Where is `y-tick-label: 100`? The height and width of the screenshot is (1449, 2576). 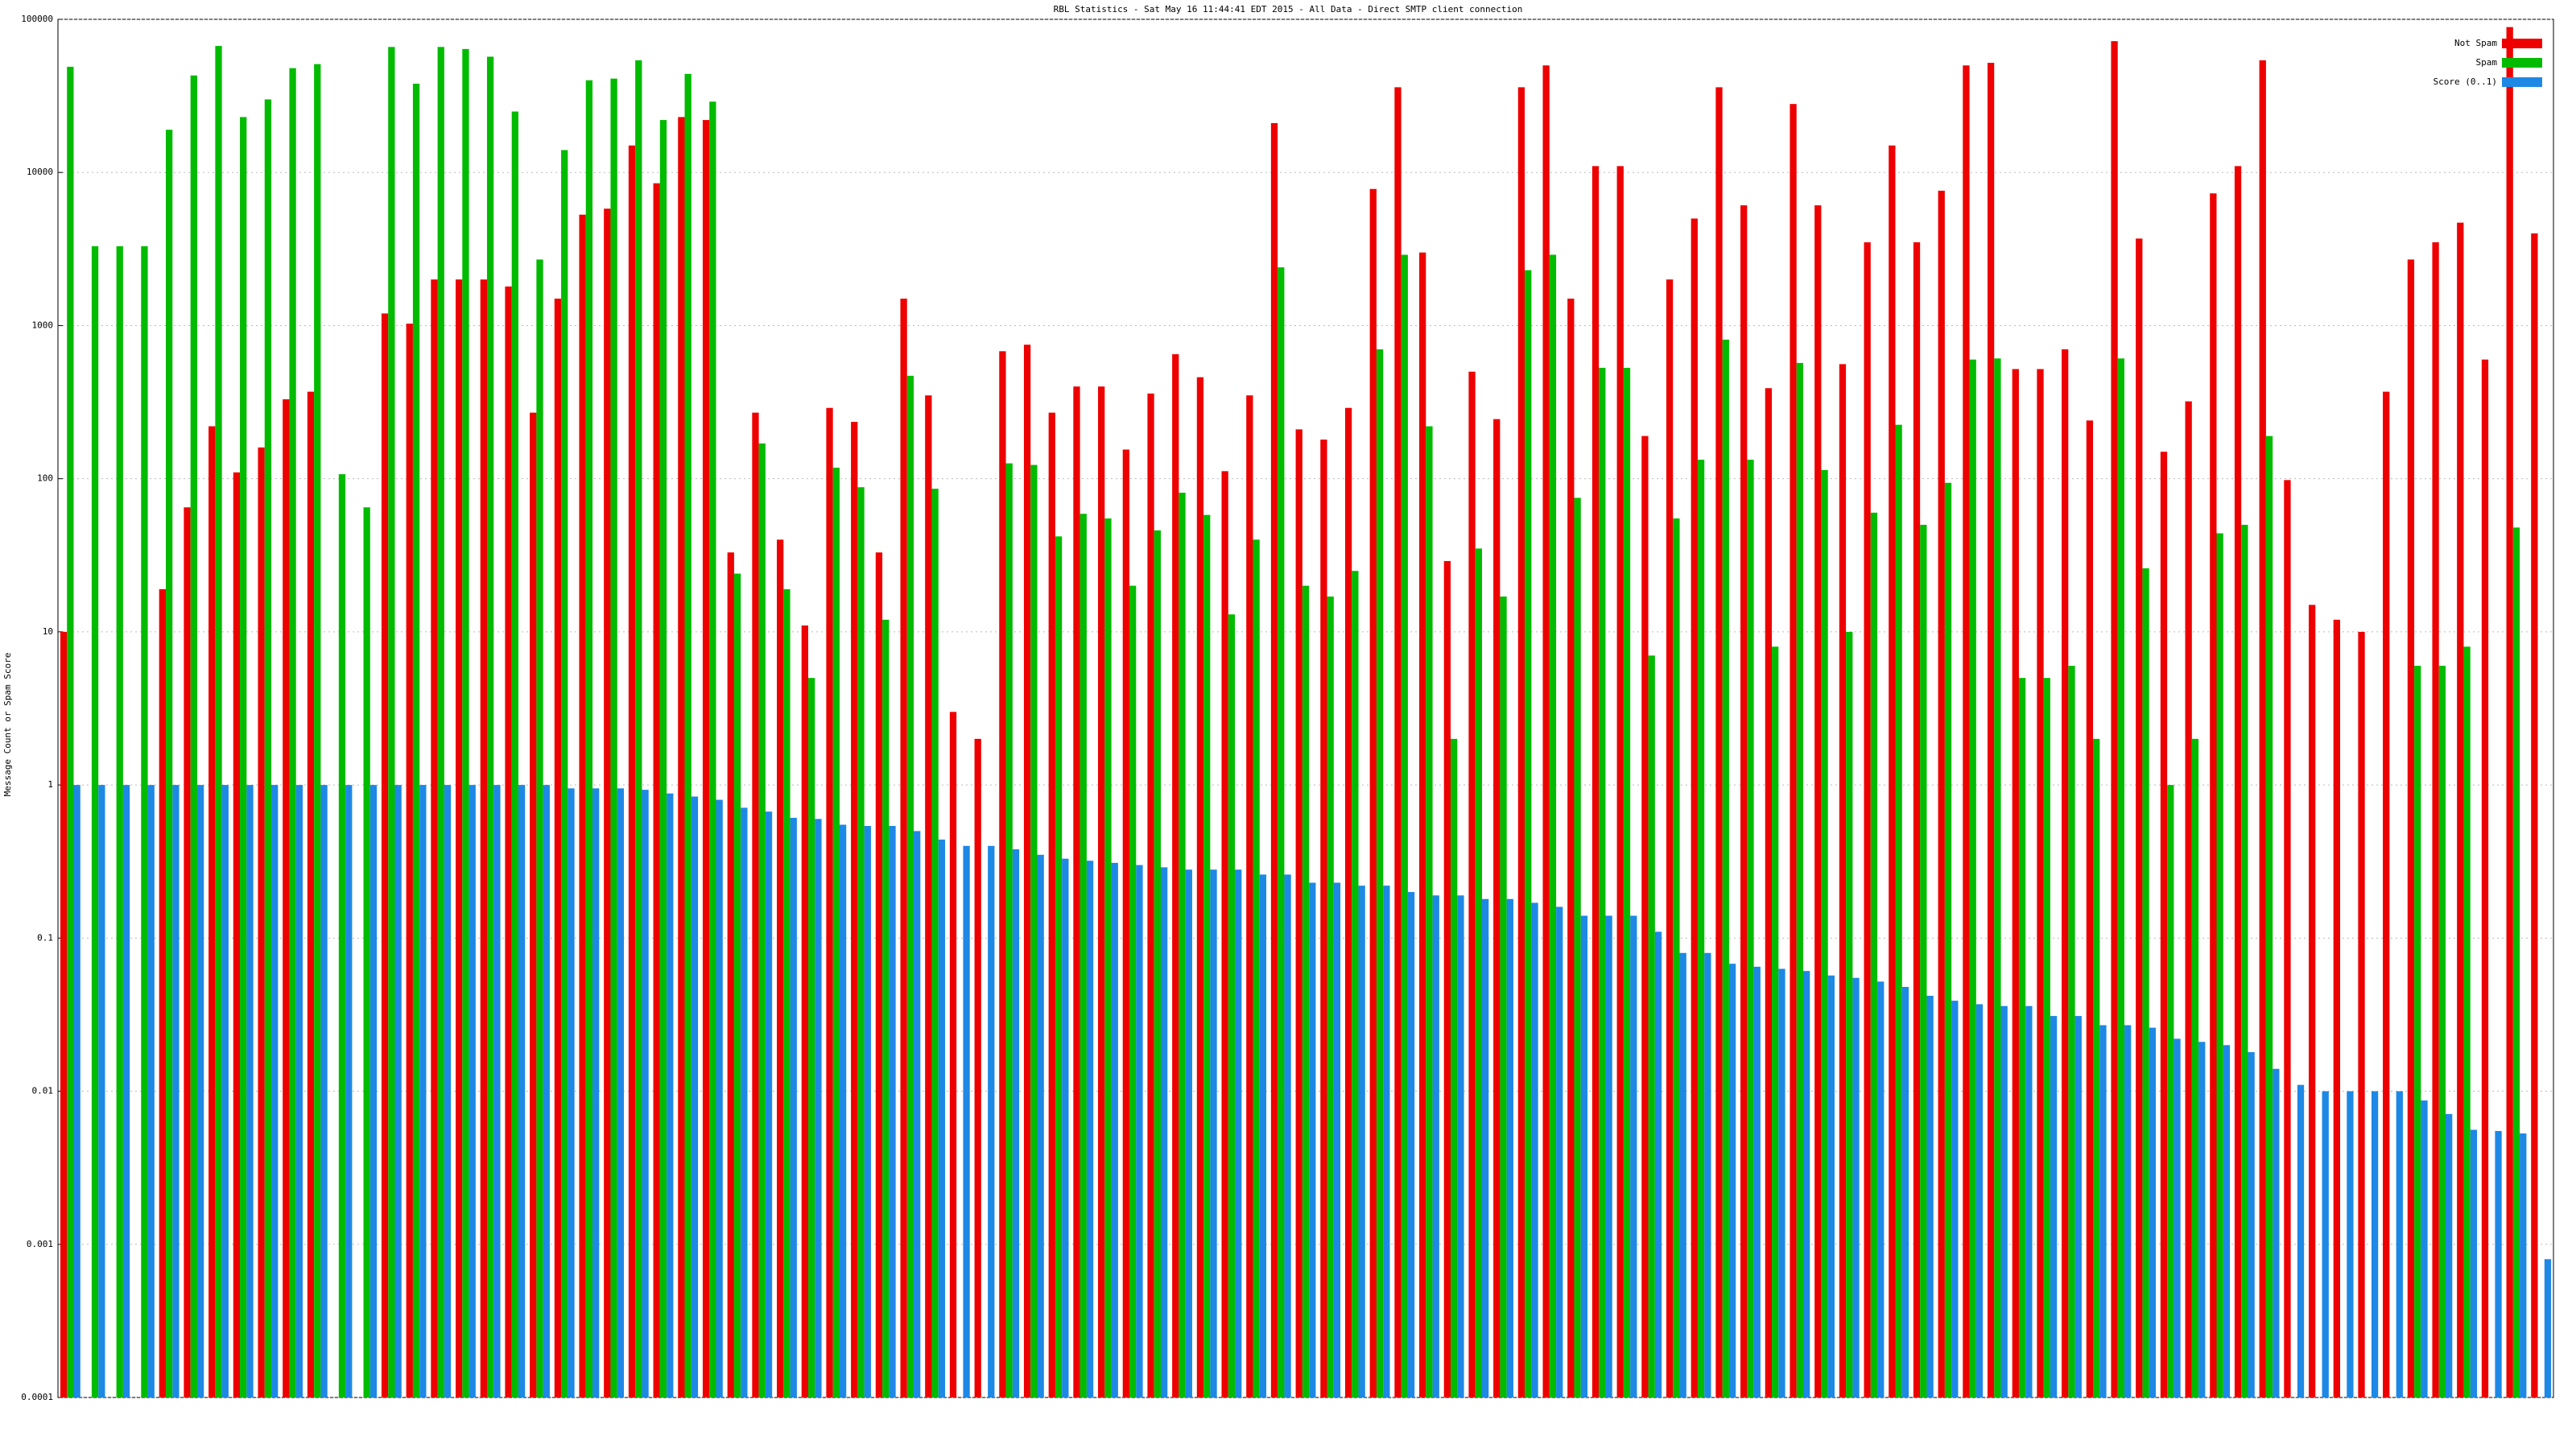 y-tick-label: 100 is located at coordinates (45, 478).